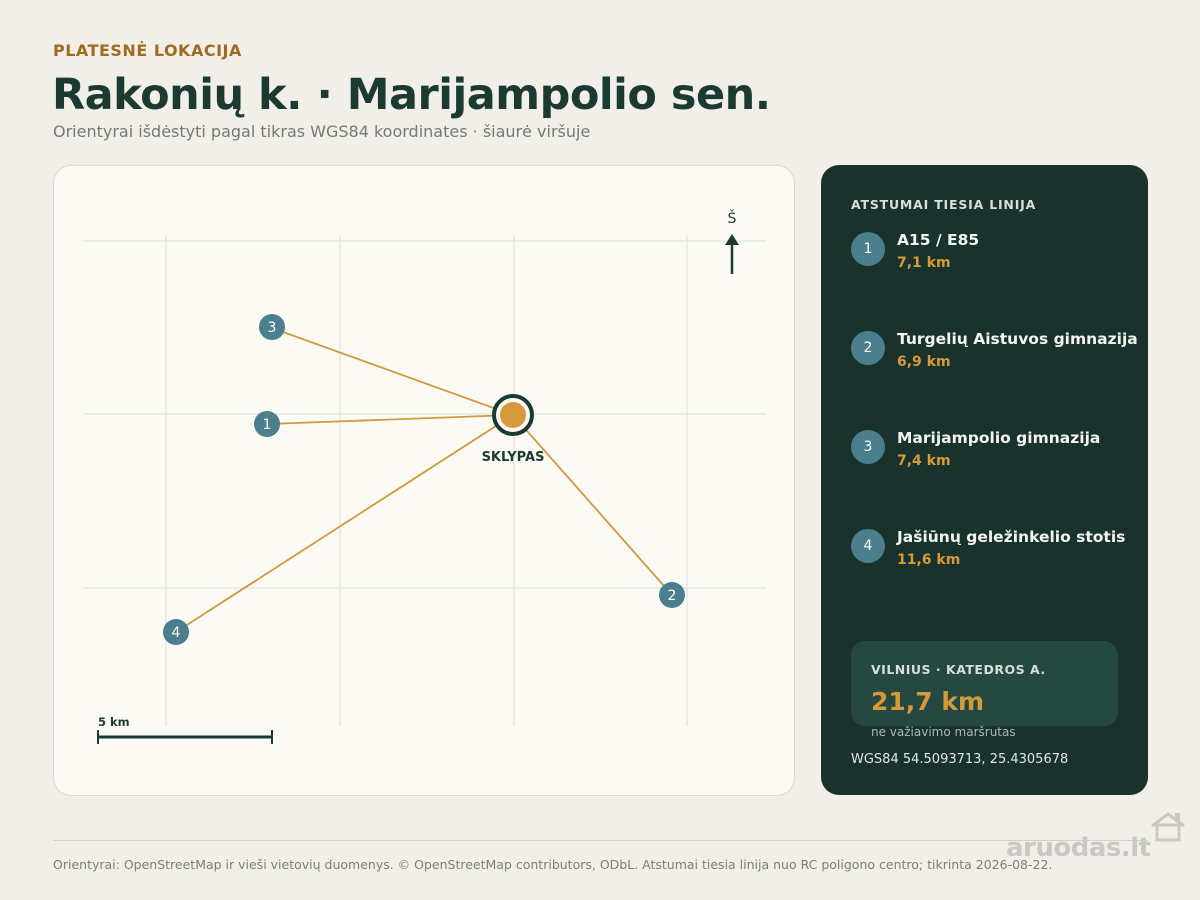 The width and height of the screenshot is (1200, 900). I want to click on poi-marker-3: 3, so click(272, 327).